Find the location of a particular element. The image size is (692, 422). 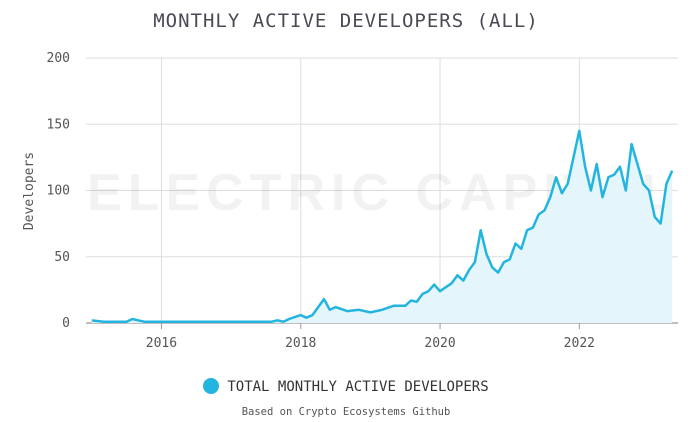

y-axis-label: Developers is located at coordinates (29, 191).